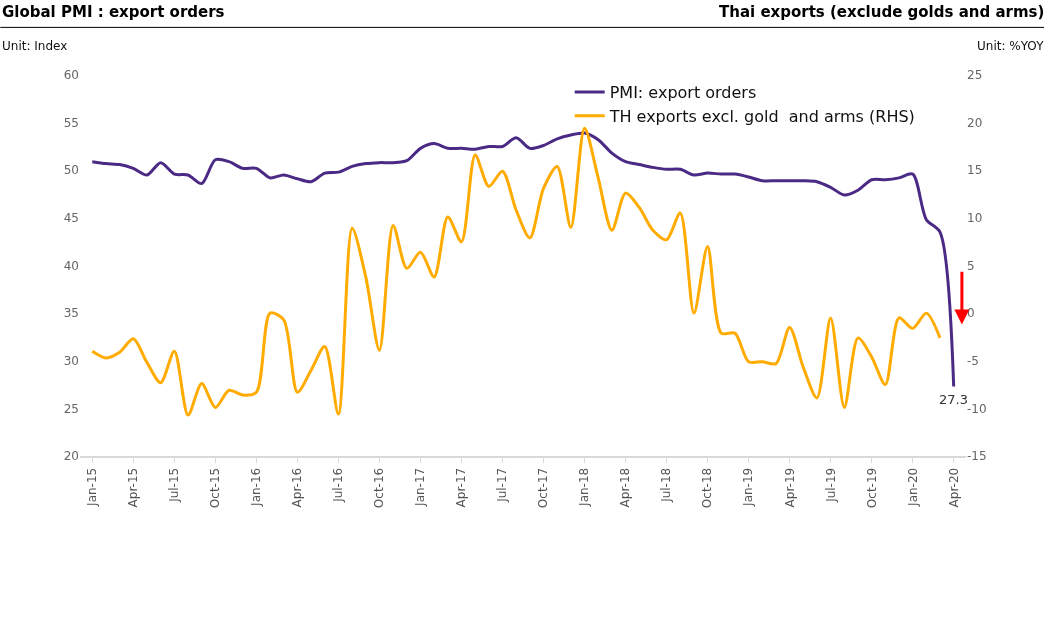  What do you see at coordinates (35, 46) in the screenshot?
I see `y-axis-title: Unit: Index` at bounding box center [35, 46].